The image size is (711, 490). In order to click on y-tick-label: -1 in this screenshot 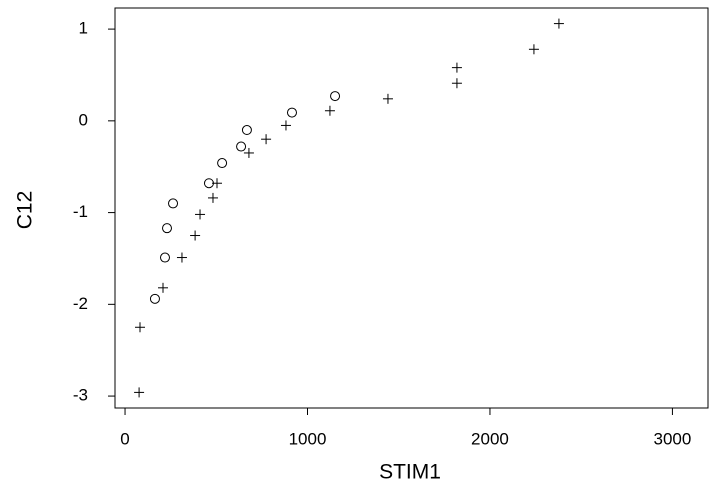, I will do `click(80, 211)`.